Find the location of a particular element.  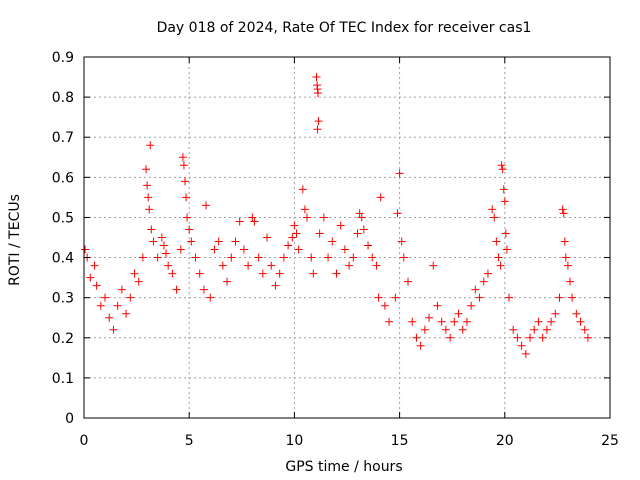

x-tick-label: 25 is located at coordinates (610, 441).